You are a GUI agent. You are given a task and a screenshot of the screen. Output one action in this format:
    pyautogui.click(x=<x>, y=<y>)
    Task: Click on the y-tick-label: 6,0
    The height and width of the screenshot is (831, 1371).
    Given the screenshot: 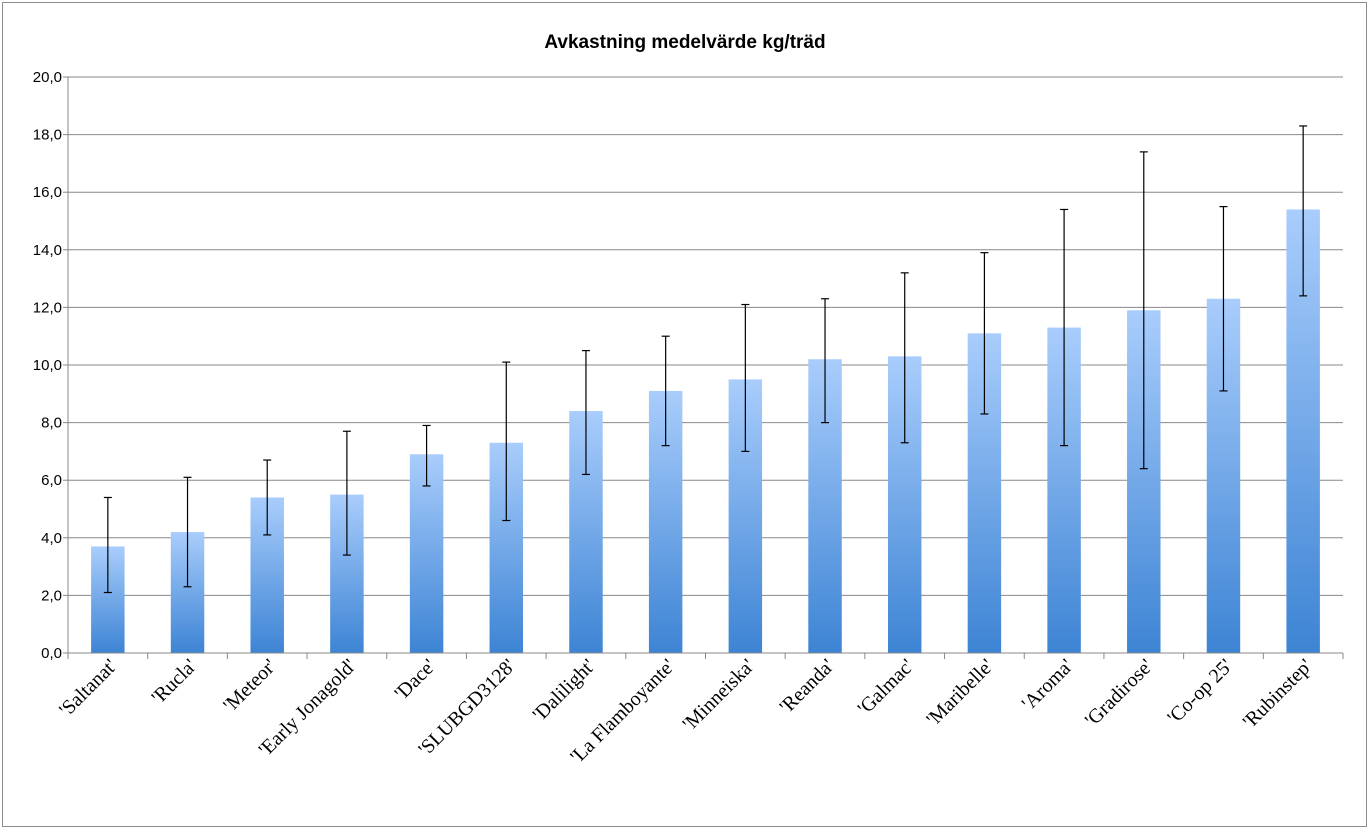 What is the action you would take?
    pyautogui.click(x=51, y=480)
    